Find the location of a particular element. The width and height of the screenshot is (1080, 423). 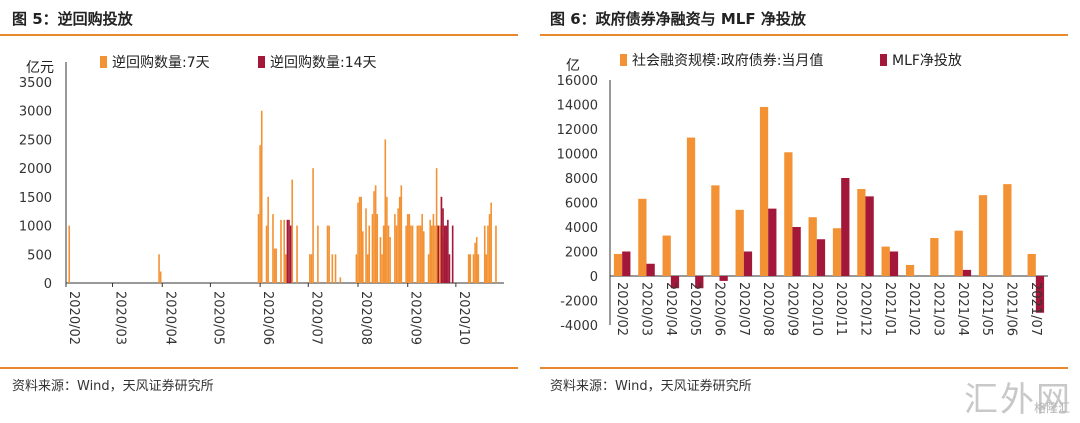

left-source-rule is located at coordinates (259, 368).